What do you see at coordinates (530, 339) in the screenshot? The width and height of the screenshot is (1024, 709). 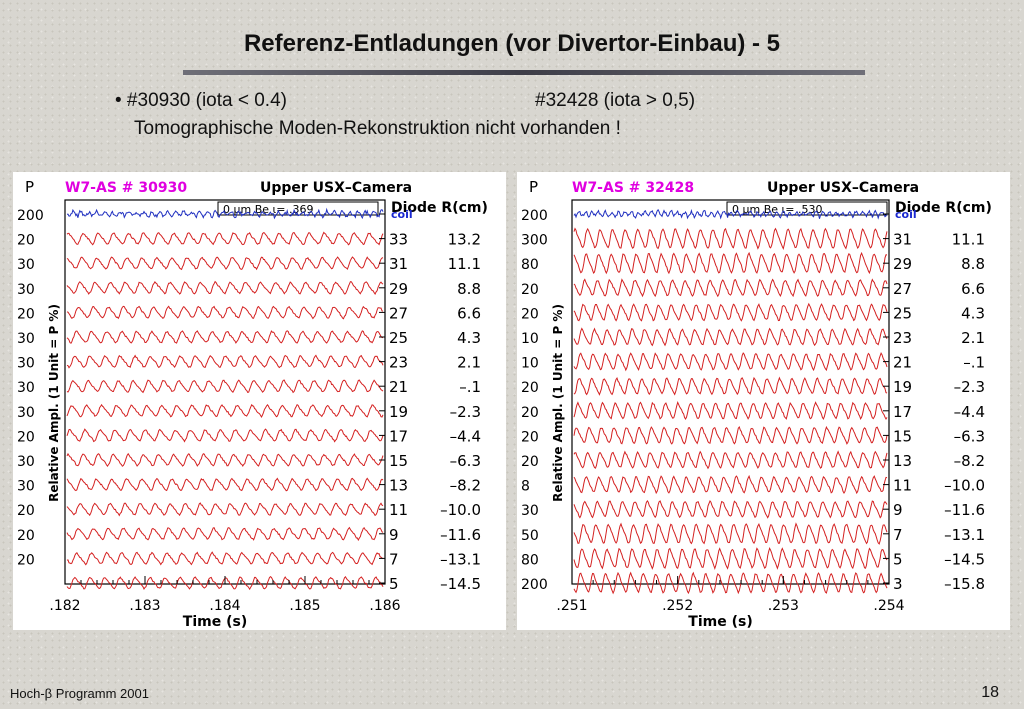 I see `p-value: 10` at bounding box center [530, 339].